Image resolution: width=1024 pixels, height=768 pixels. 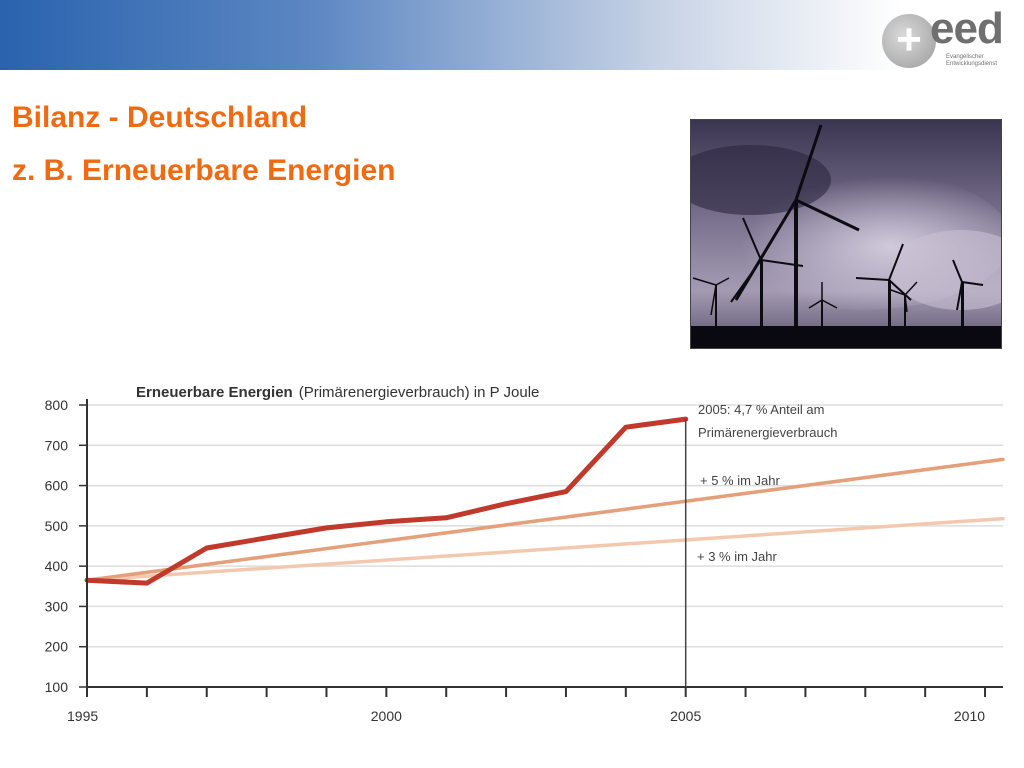 I want to click on header-band, so click(x=512, y=35).